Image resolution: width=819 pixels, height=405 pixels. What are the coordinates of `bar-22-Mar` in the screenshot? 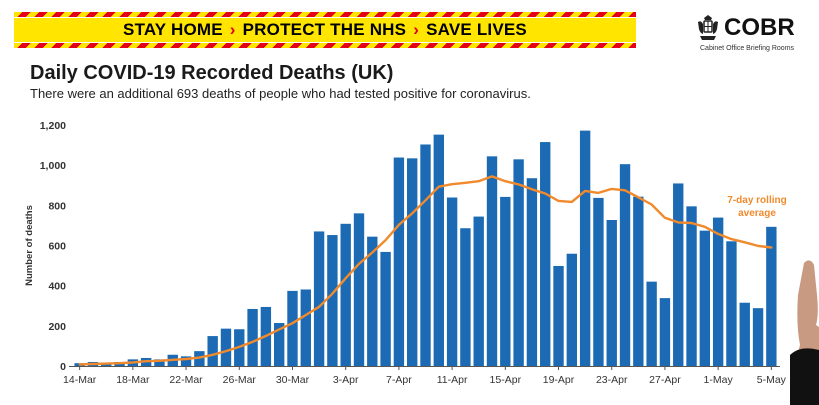 It's located at (186, 361).